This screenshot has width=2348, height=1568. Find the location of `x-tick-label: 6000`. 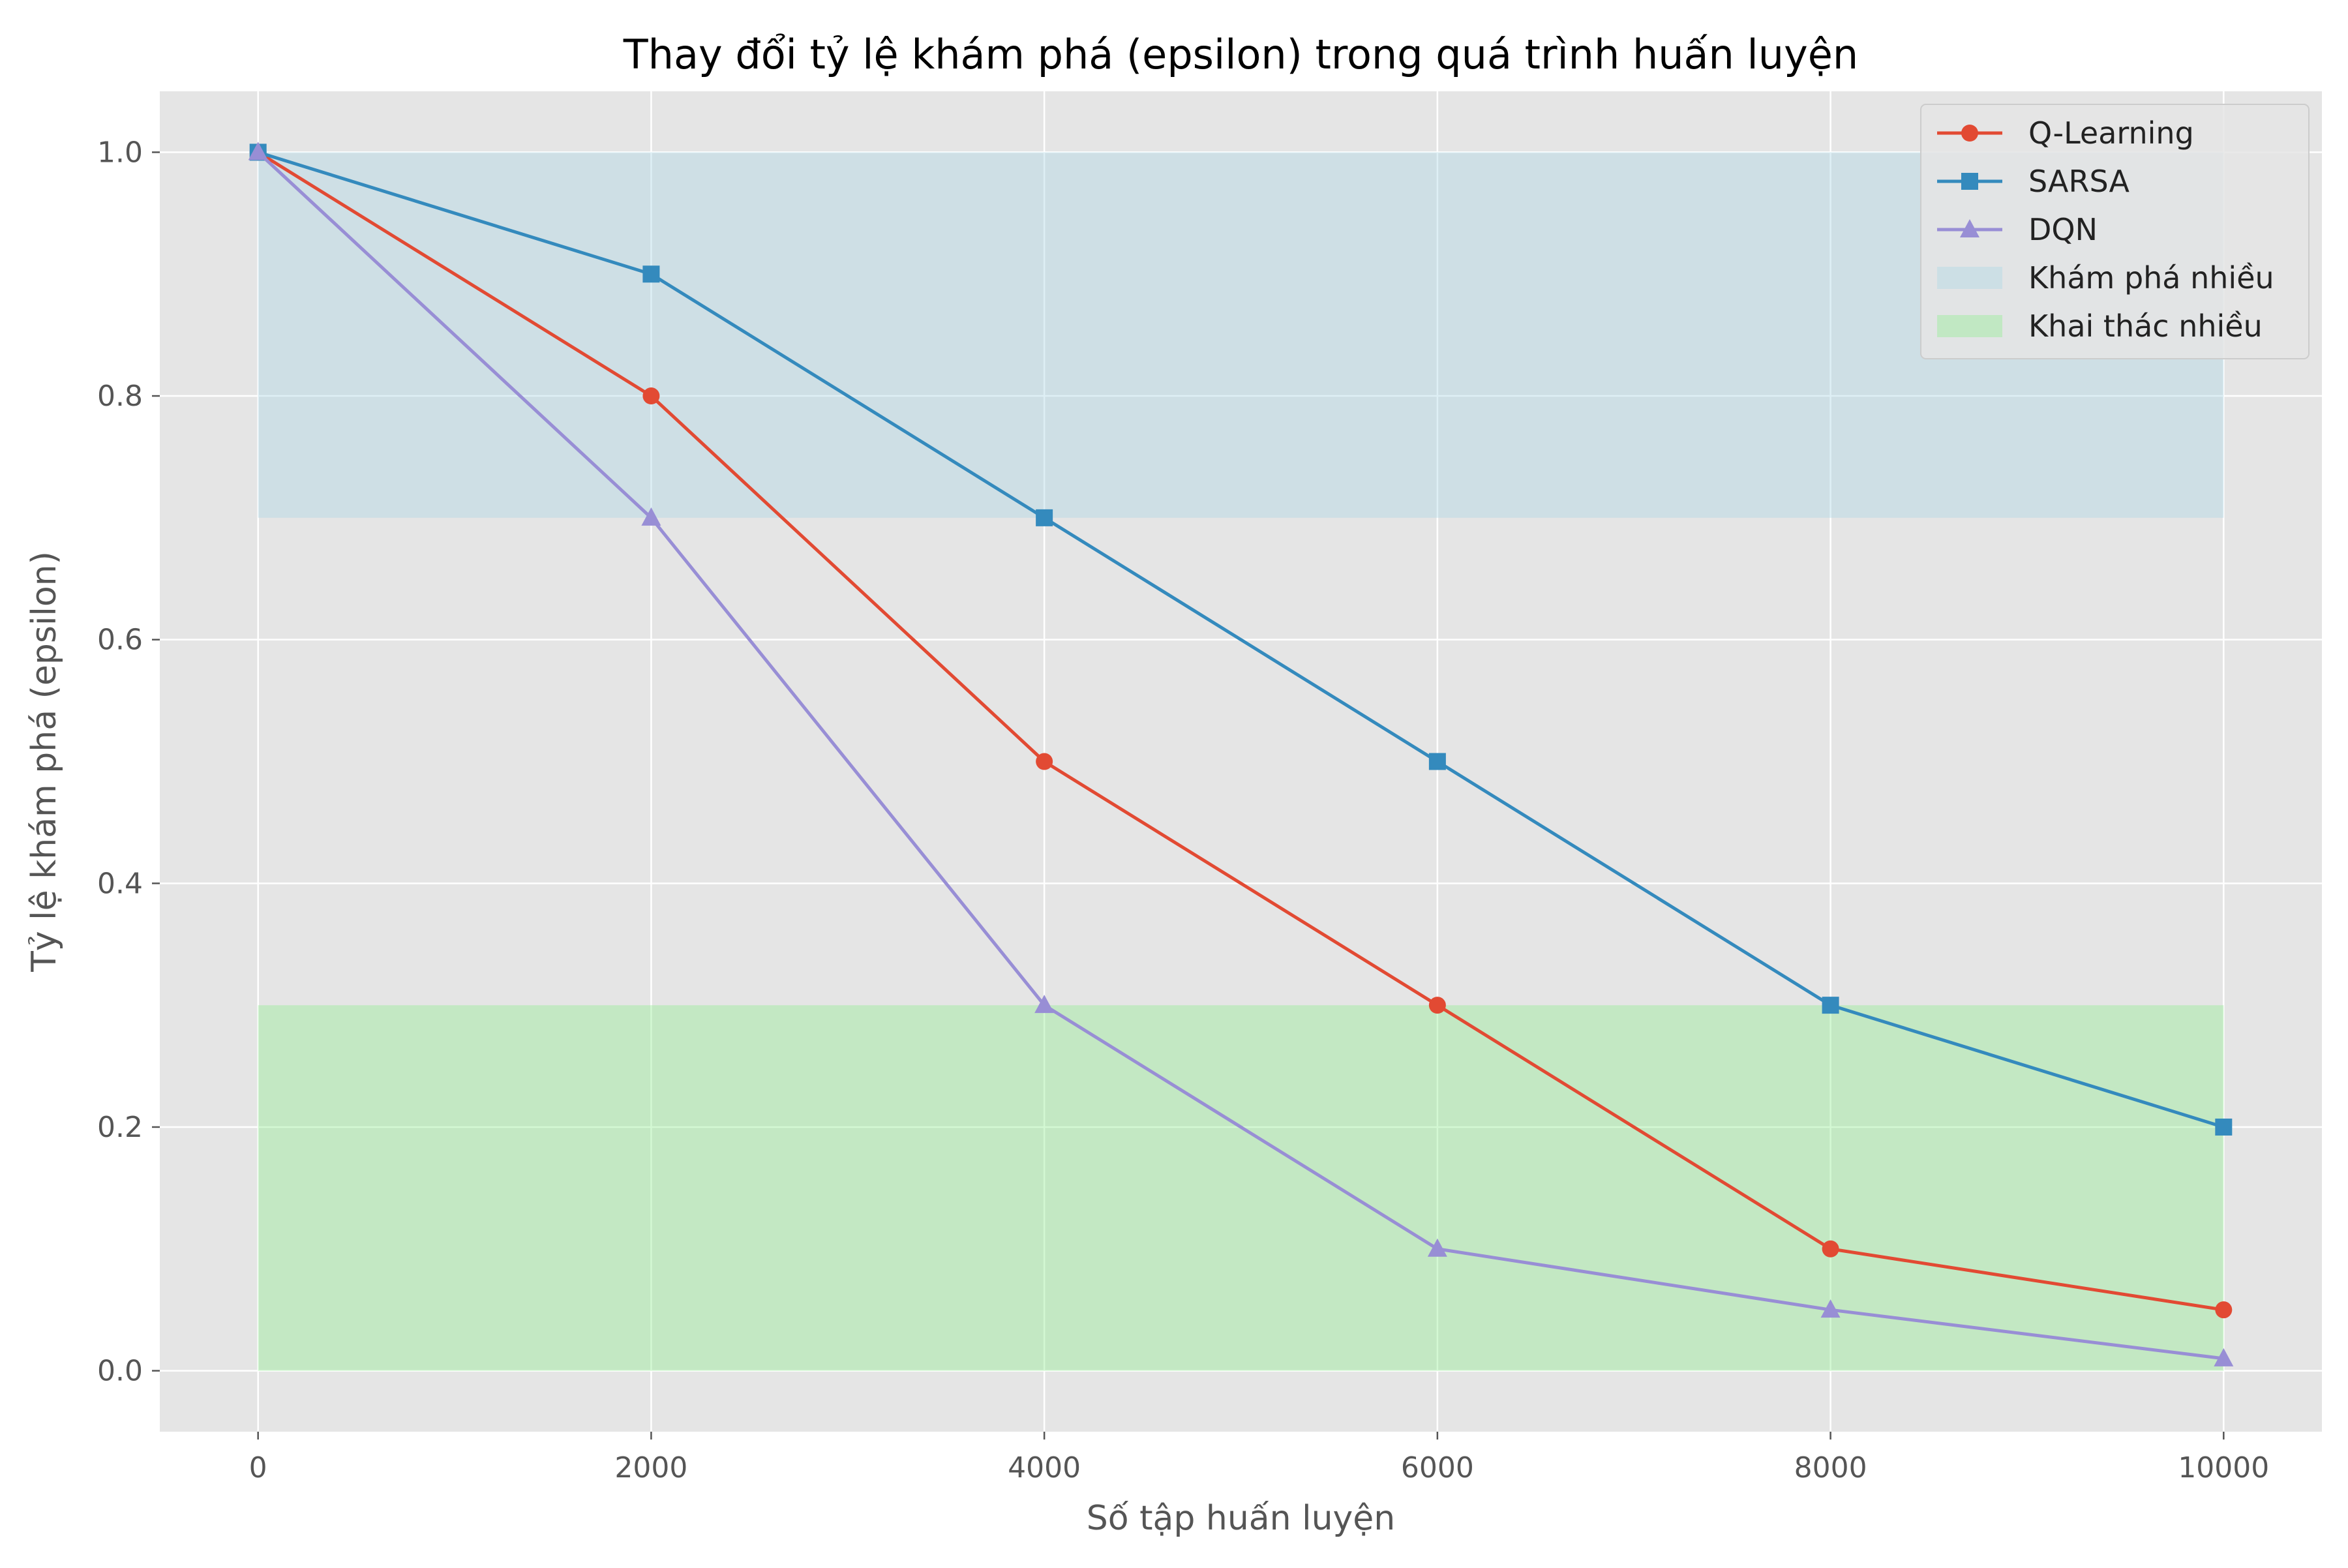

x-tick-label: 6000 is located at coordinates (1438, 1468).